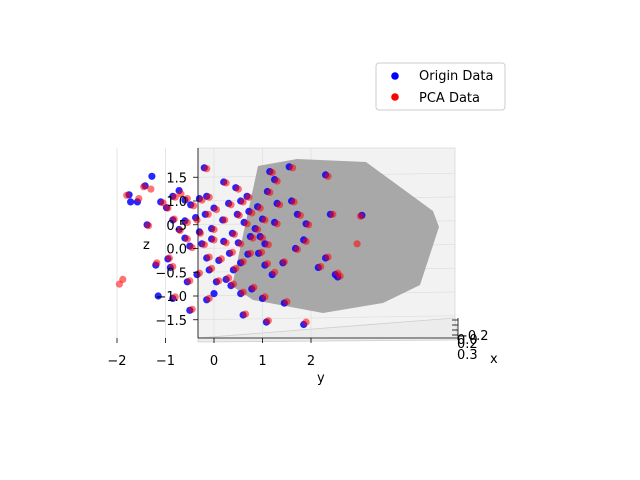 The height and width of the screenshot is (480, 640). I want to click on legend-frame, so click(440, 86).